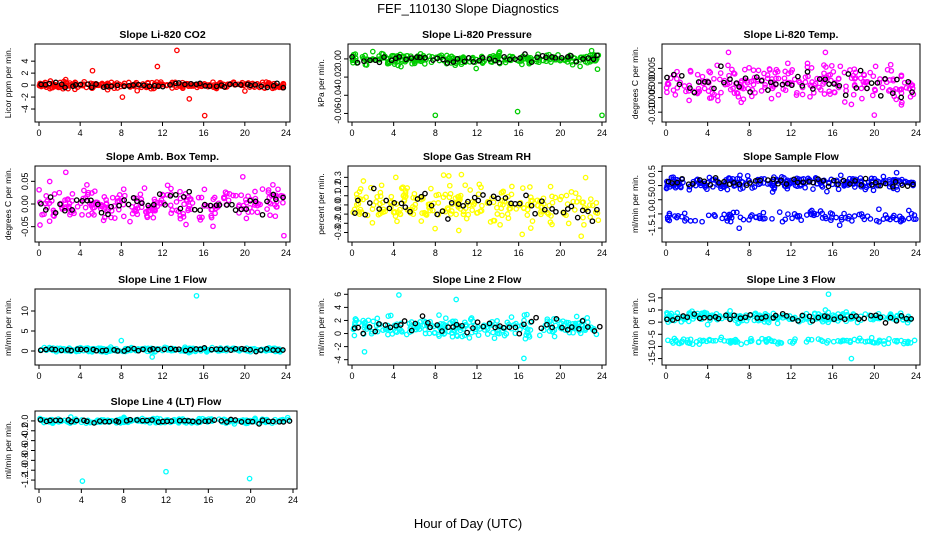 This screenshot has width=936, height=540. What do you see at coordinates (791, 376) in the screenshot?
I see `x-tick-label: 12` at bounding box center [791, 376].